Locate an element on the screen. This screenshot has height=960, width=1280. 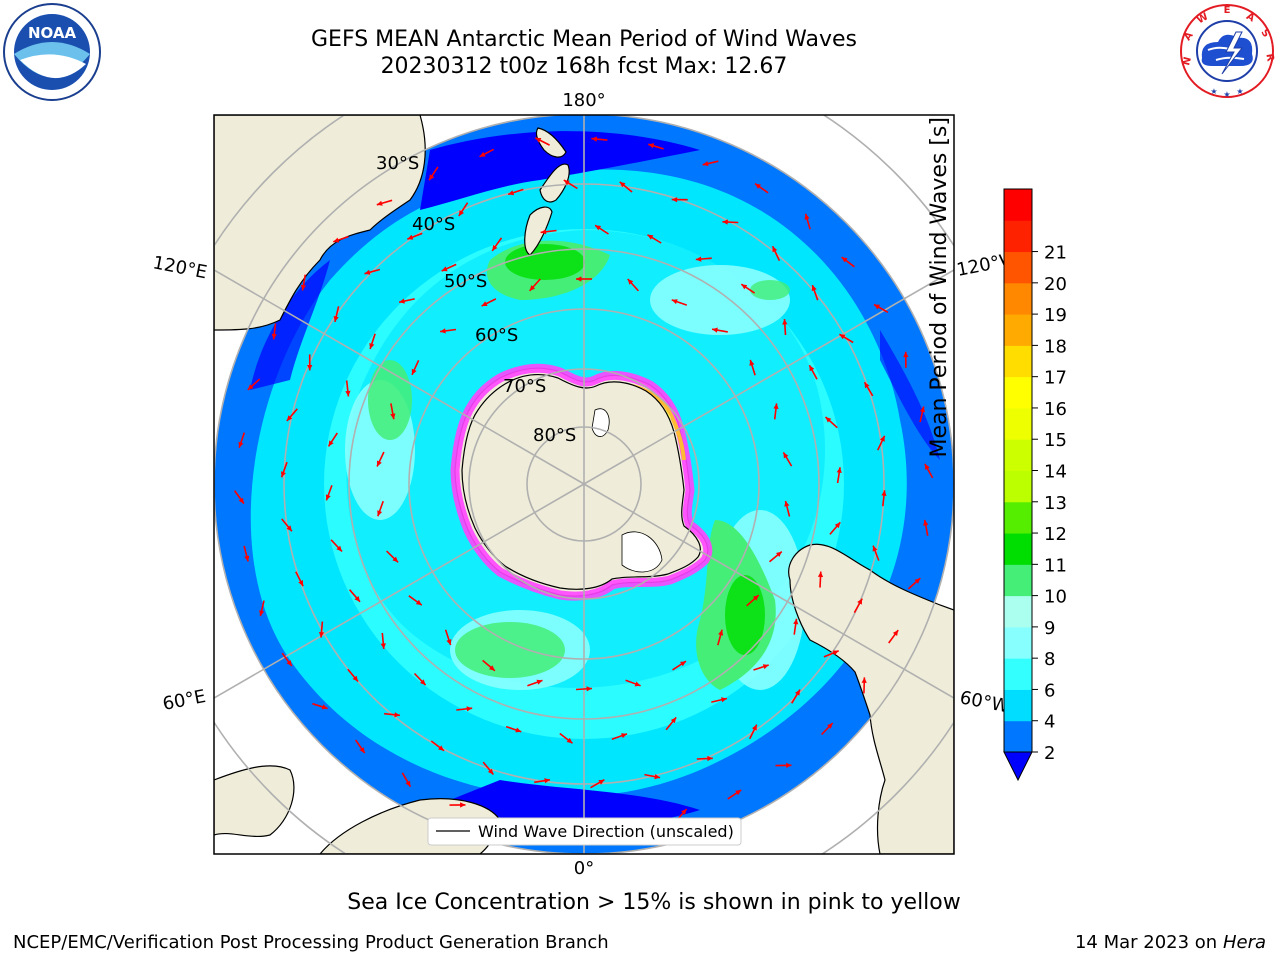
lat-label-30s: 30°S is located at coordinates (397, 163).